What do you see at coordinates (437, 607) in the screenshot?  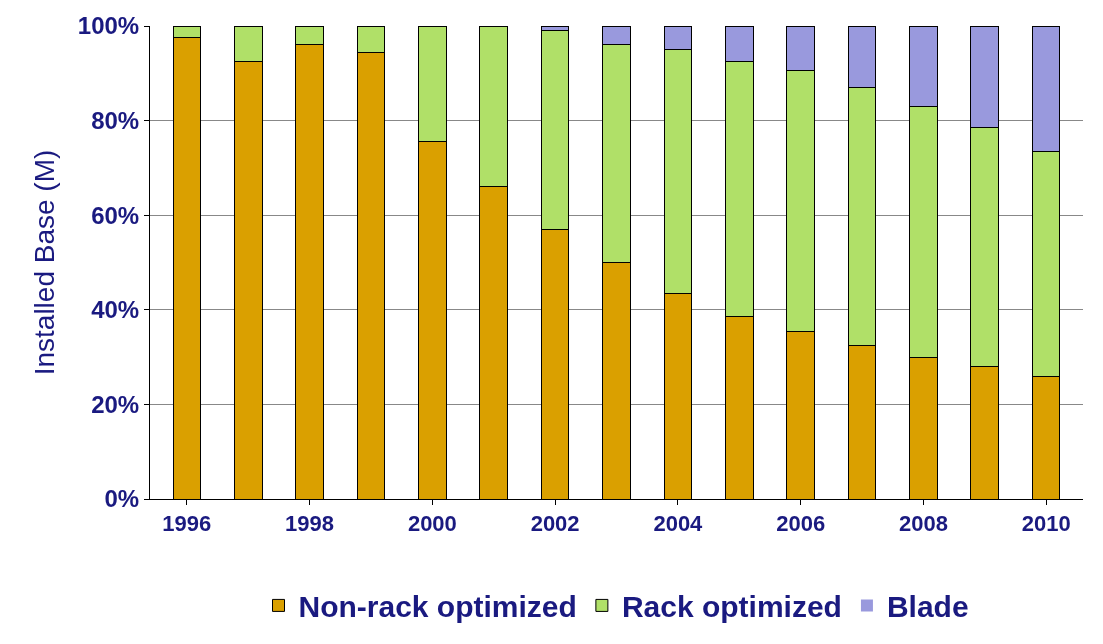 I see `legend-label: Non-rack optimized` at bounding box center [437, 607].